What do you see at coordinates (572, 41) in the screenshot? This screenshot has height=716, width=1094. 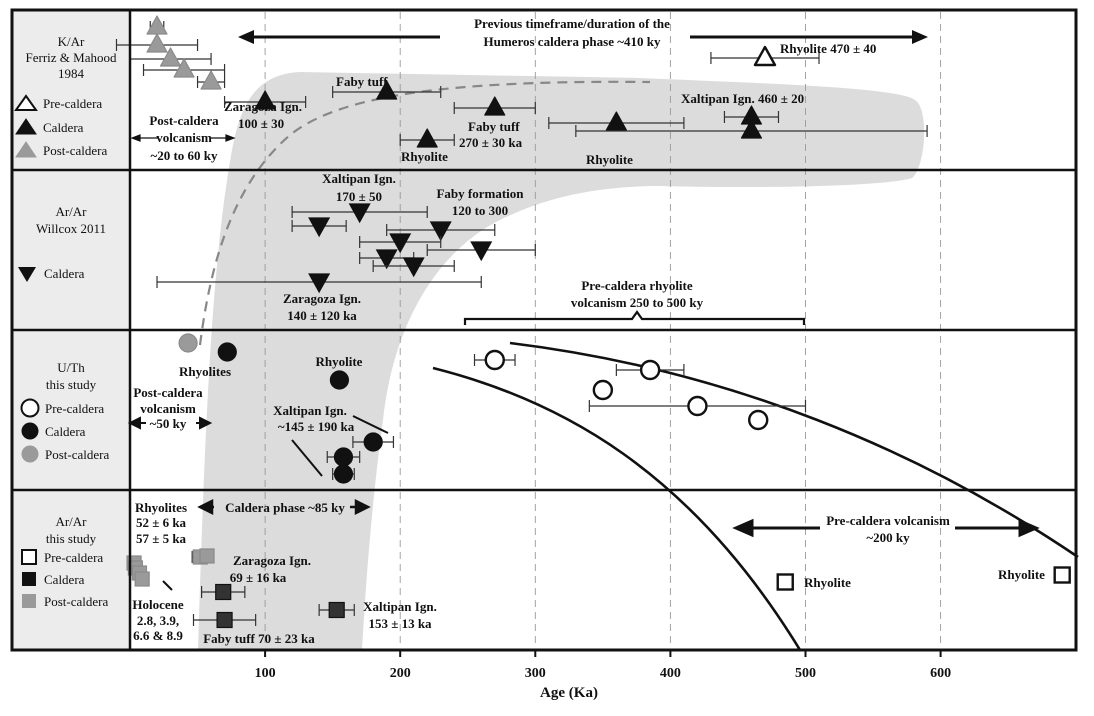 I see `annotation: Humeros caldera phase ~410 ky` at bounding box center [572, 41].